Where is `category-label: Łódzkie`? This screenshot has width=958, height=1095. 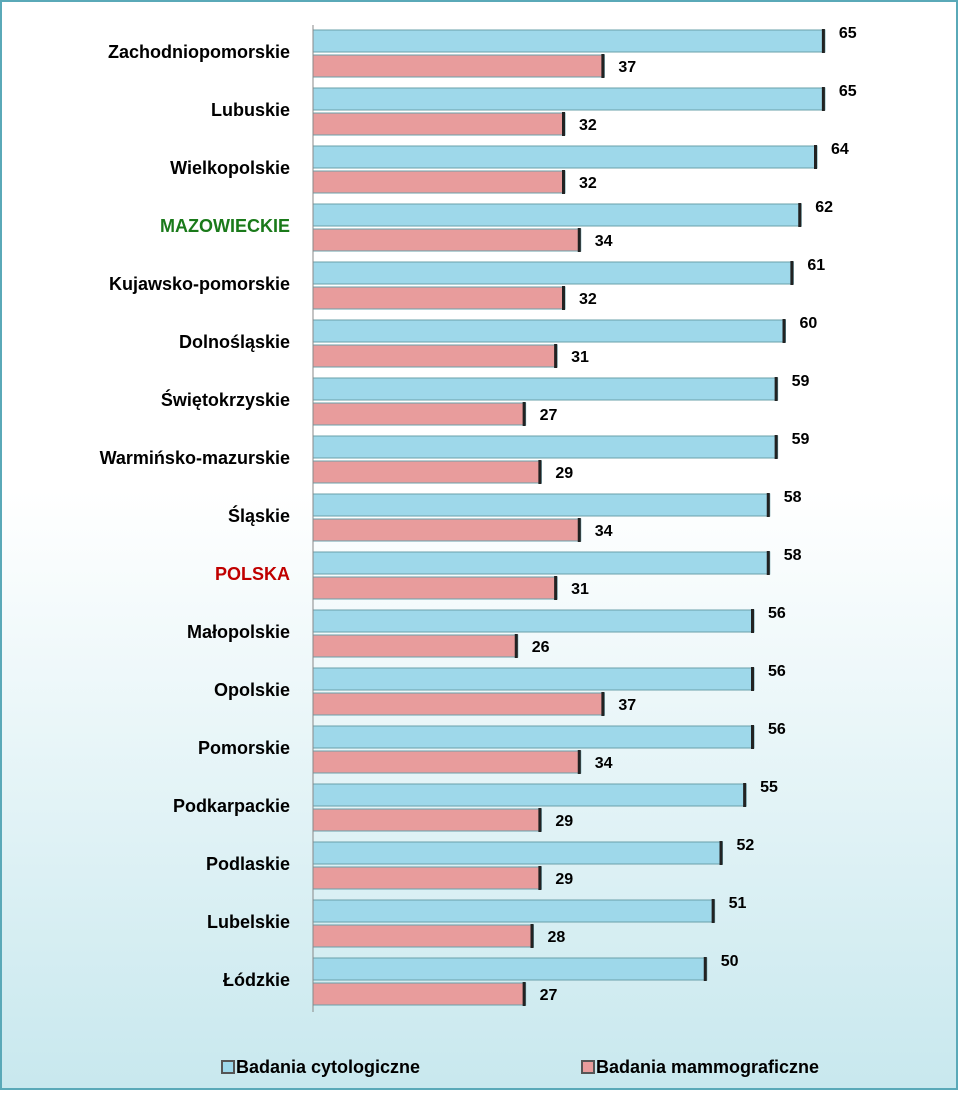 category-label: Łódzkie is located at coordinates (256, 980).